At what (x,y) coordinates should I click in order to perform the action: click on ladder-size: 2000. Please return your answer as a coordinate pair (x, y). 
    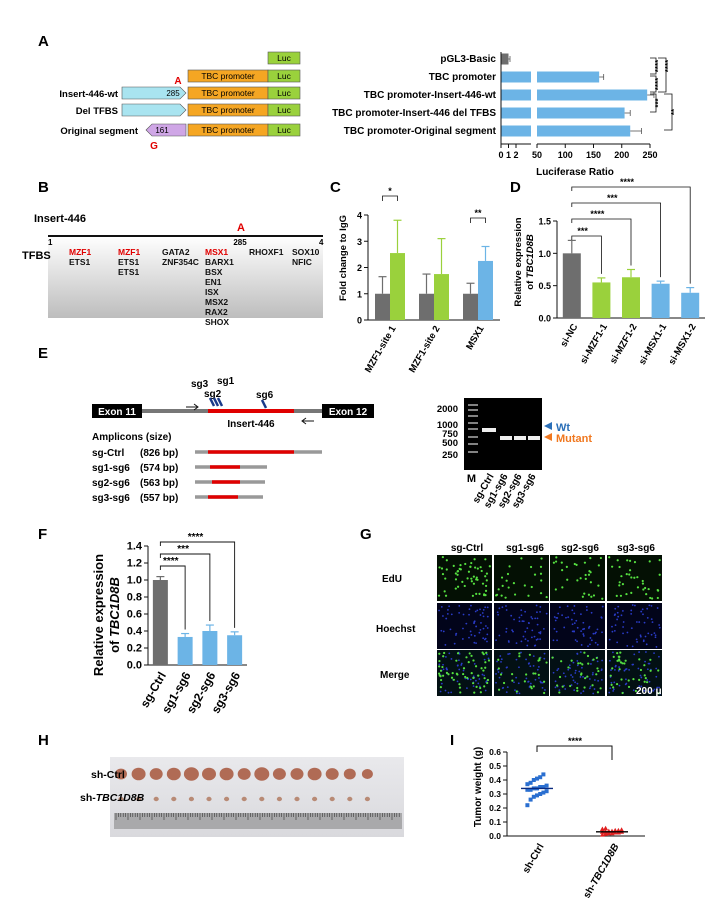
    Looking at the image, I should click on (447, 409).